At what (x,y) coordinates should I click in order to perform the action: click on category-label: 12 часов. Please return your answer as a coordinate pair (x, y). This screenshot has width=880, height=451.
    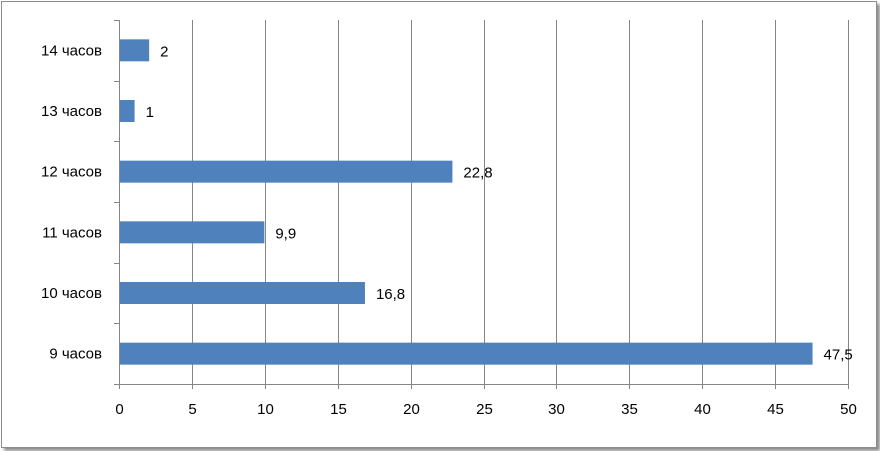
    Looking at the image, I should click on (71, 172).